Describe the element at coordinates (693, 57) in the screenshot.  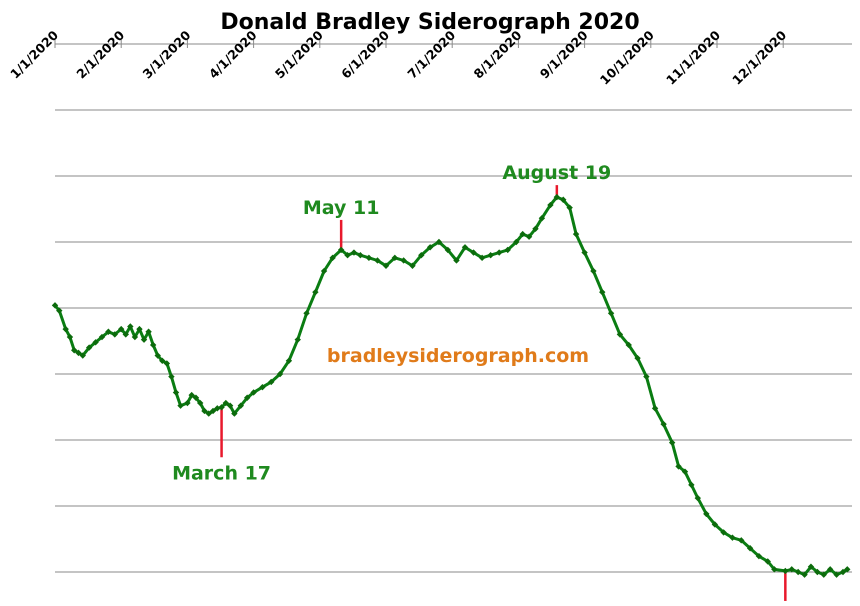
I see `x-tick-label: 11/1/2020` at that location.